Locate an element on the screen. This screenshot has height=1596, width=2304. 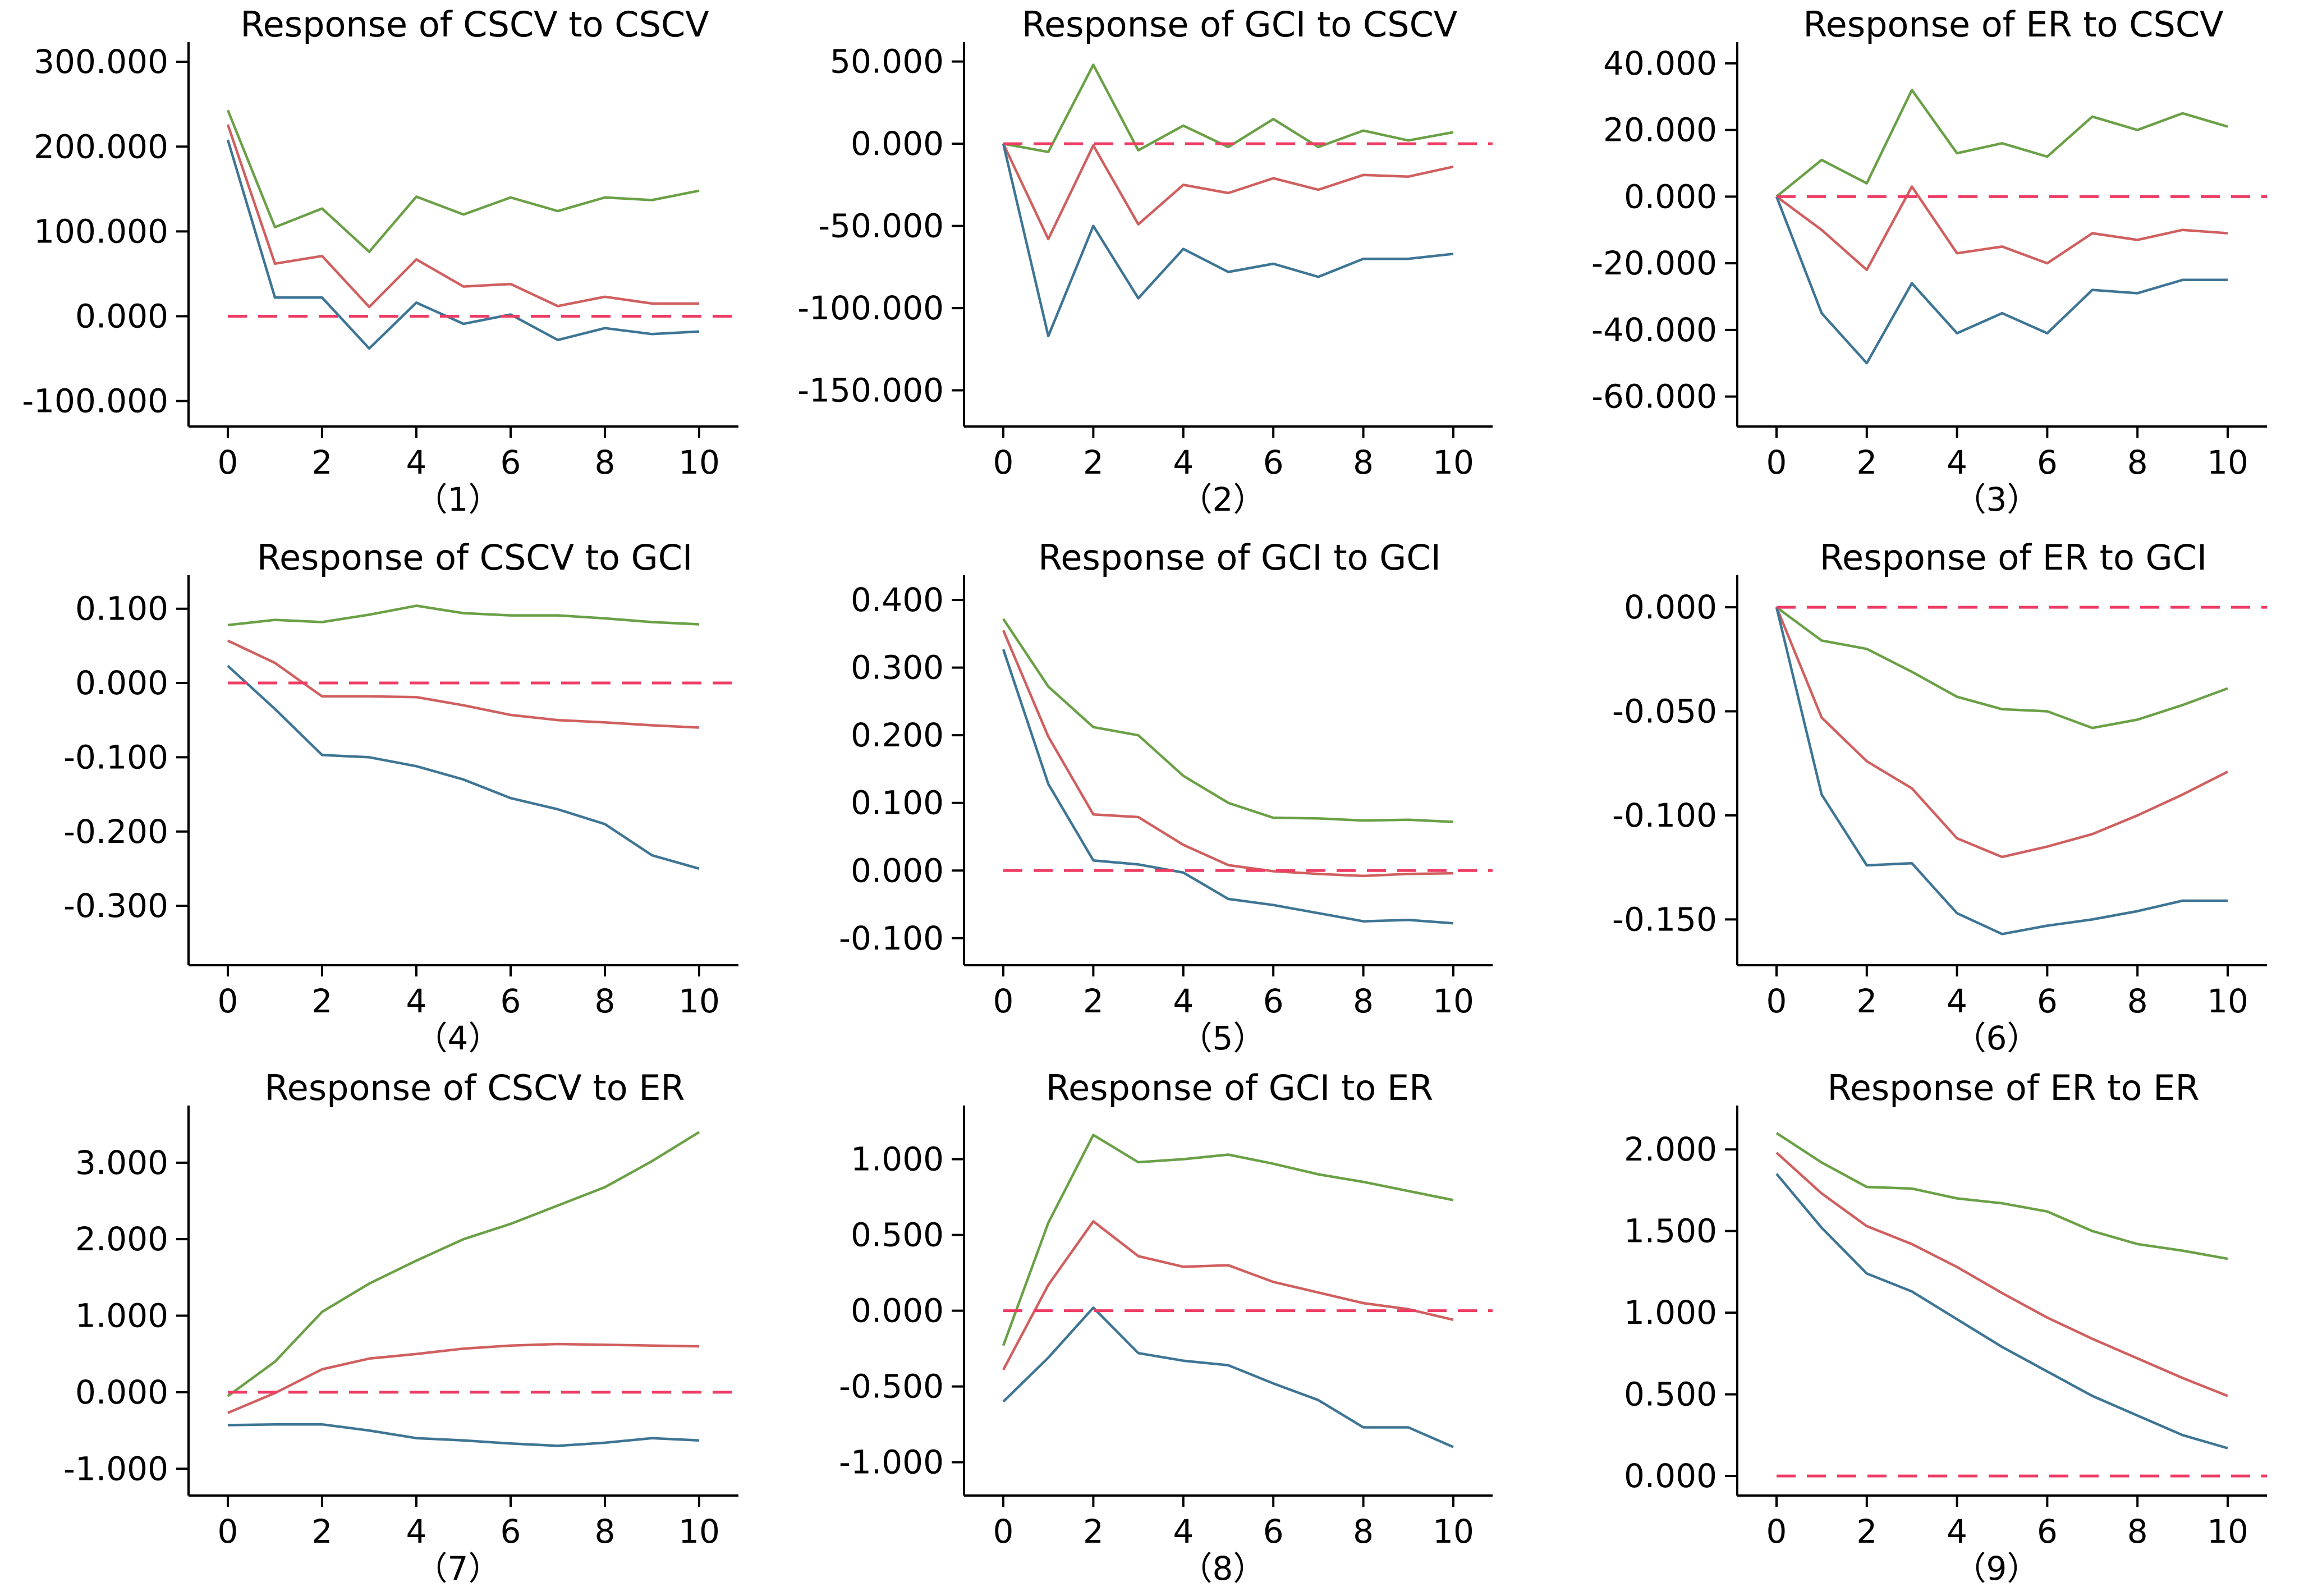
panel-9-ytick-label: 0.000 is located at coordinates (1671, 1476).